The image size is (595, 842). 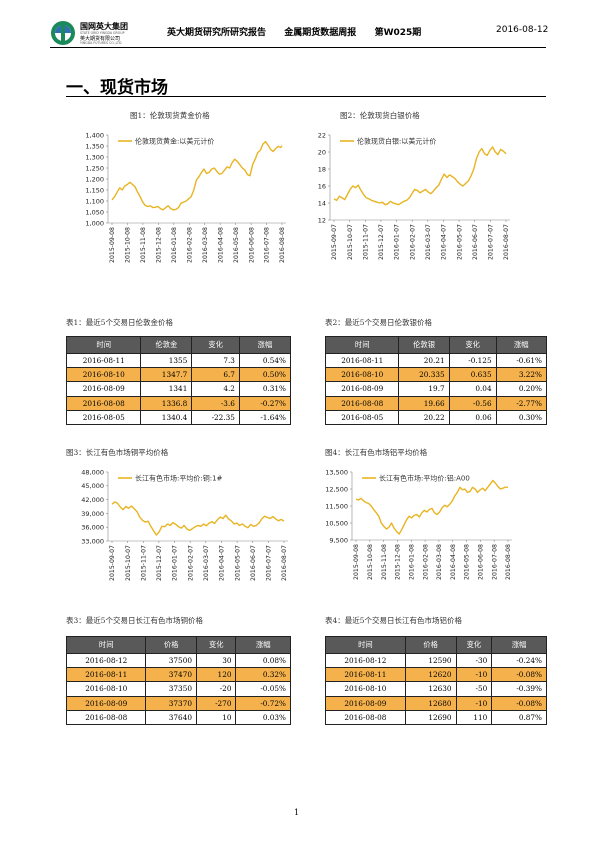 What do you see at coordinates (178, 675) in the screenshot?
I see `table-row: 2016-08-11 37470 120 0.32%` at bounding box center [178, 675].